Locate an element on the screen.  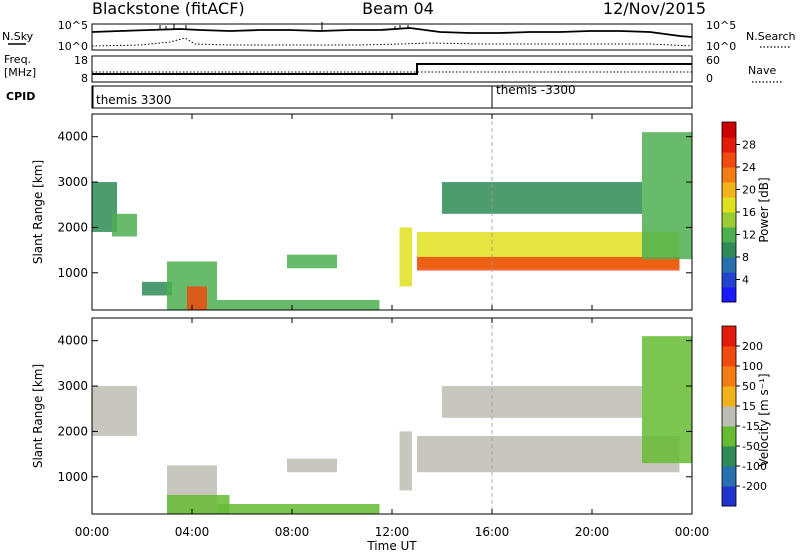
freq-tick-bottom: 8 is located at coordinates (84, 78).